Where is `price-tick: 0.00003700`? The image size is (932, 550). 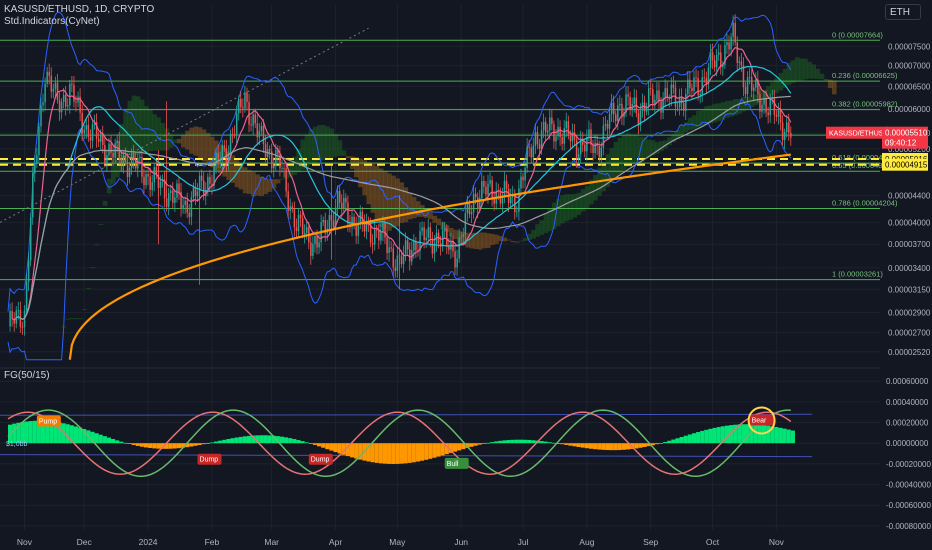
price-tick: 0.00003700 is located at coordinates (909, 244).